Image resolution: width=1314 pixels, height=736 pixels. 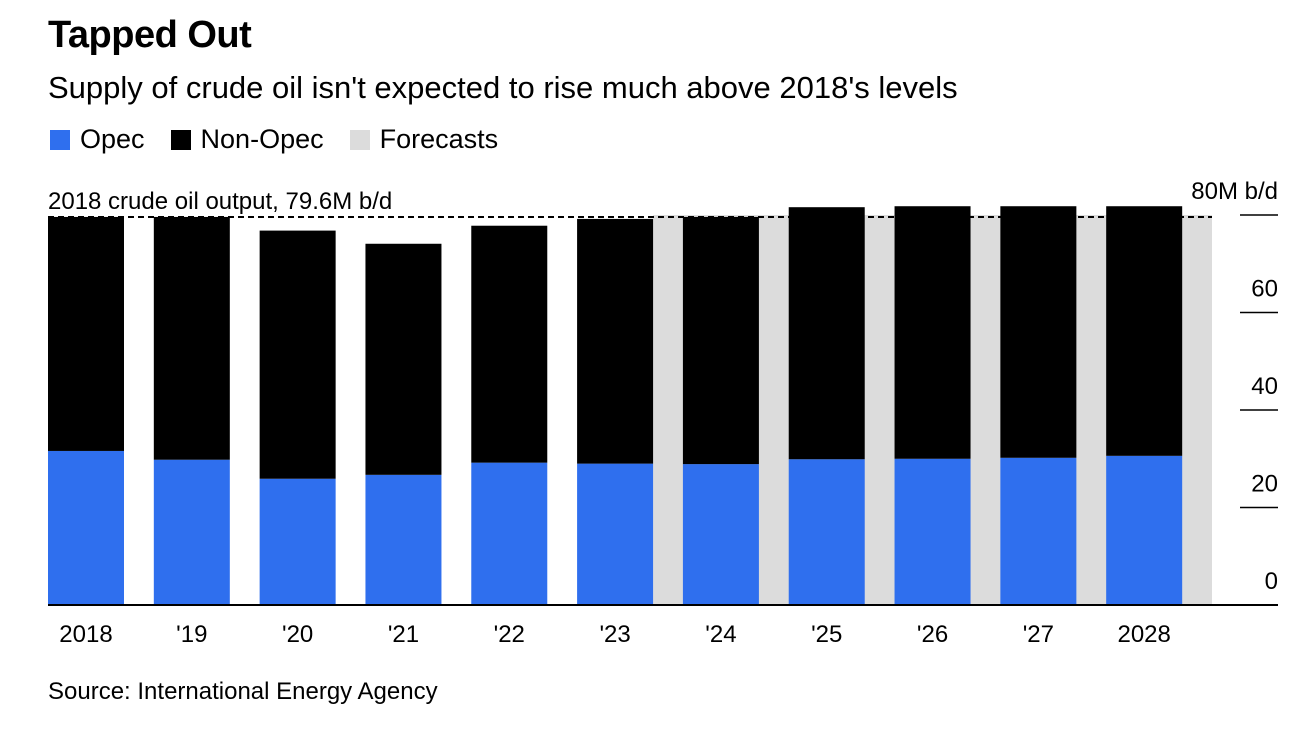 I want to click on legend-swatch-non-opec, so click(x=180, y=139).